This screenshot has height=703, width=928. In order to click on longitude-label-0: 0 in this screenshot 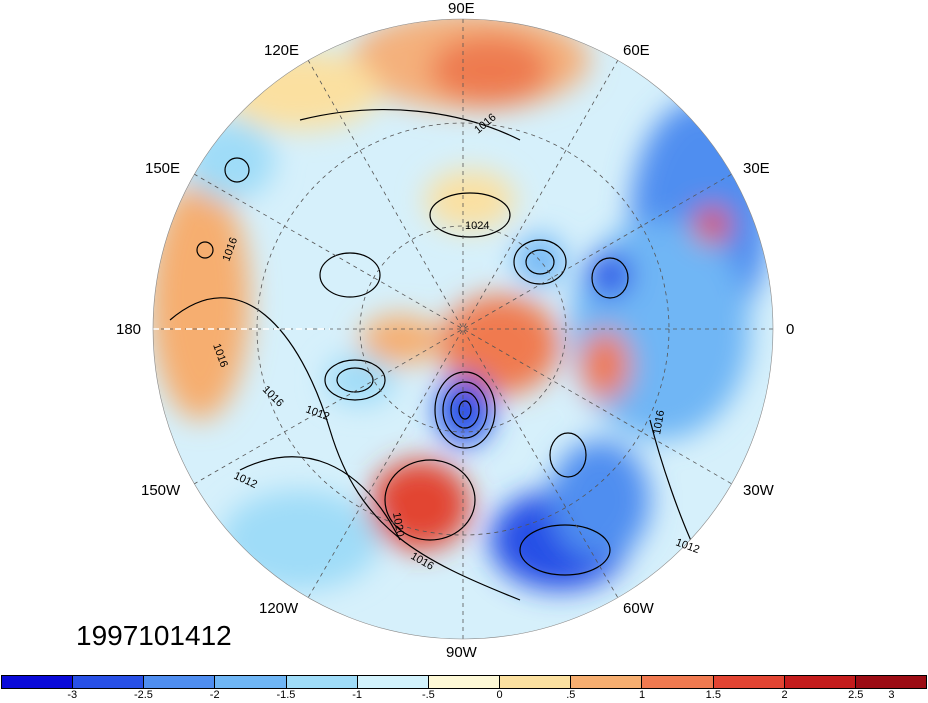, I will do `click(790, 329)`.